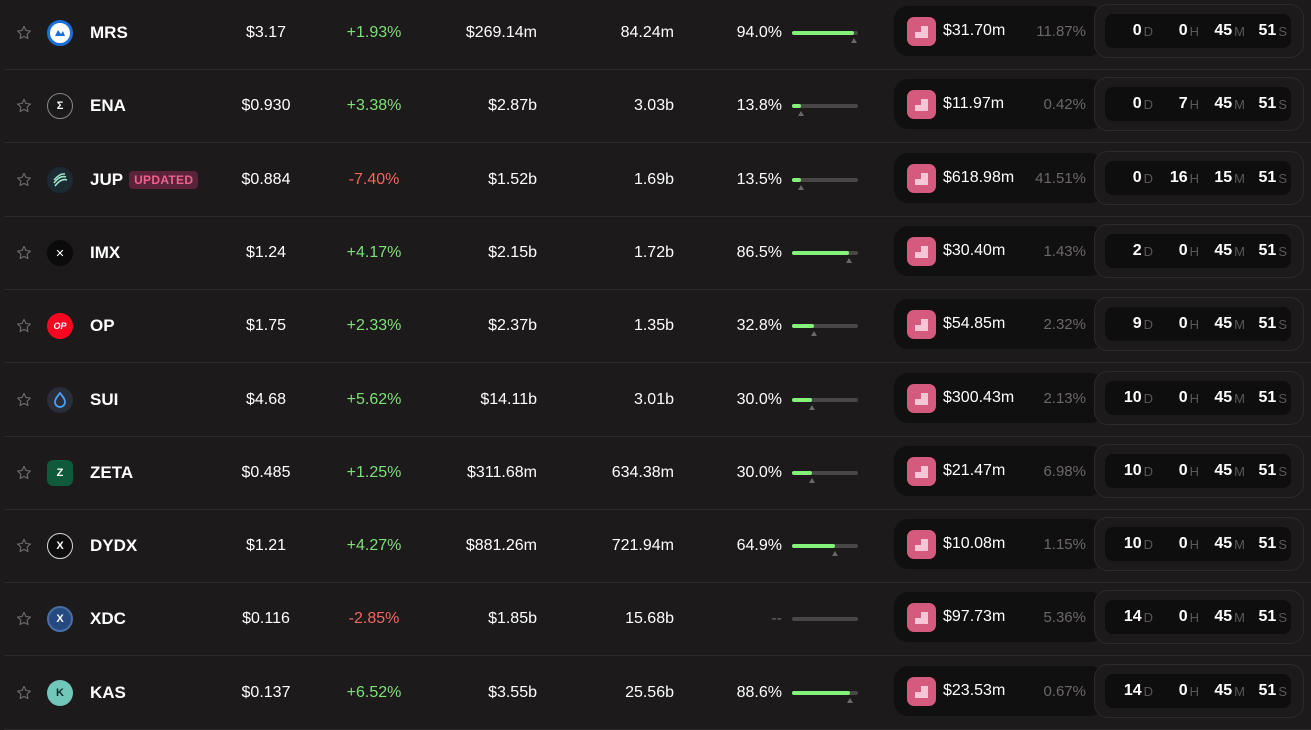 This screenshot has width=1311, height=730. What do you see at coordinates (60, 180) in the screenshot?
I see `jupiter-logo-icon` at bounding box center [60, 180].